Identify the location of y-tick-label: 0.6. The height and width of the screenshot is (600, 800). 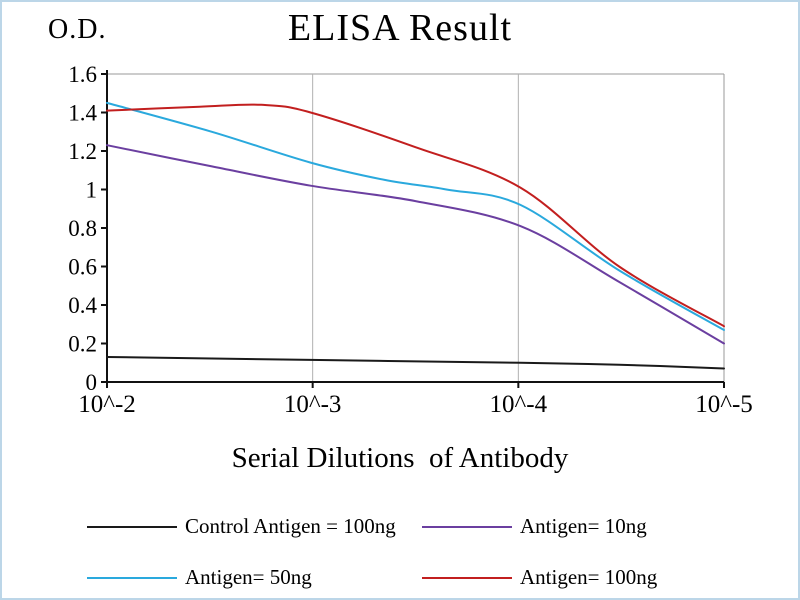
(82, 267).